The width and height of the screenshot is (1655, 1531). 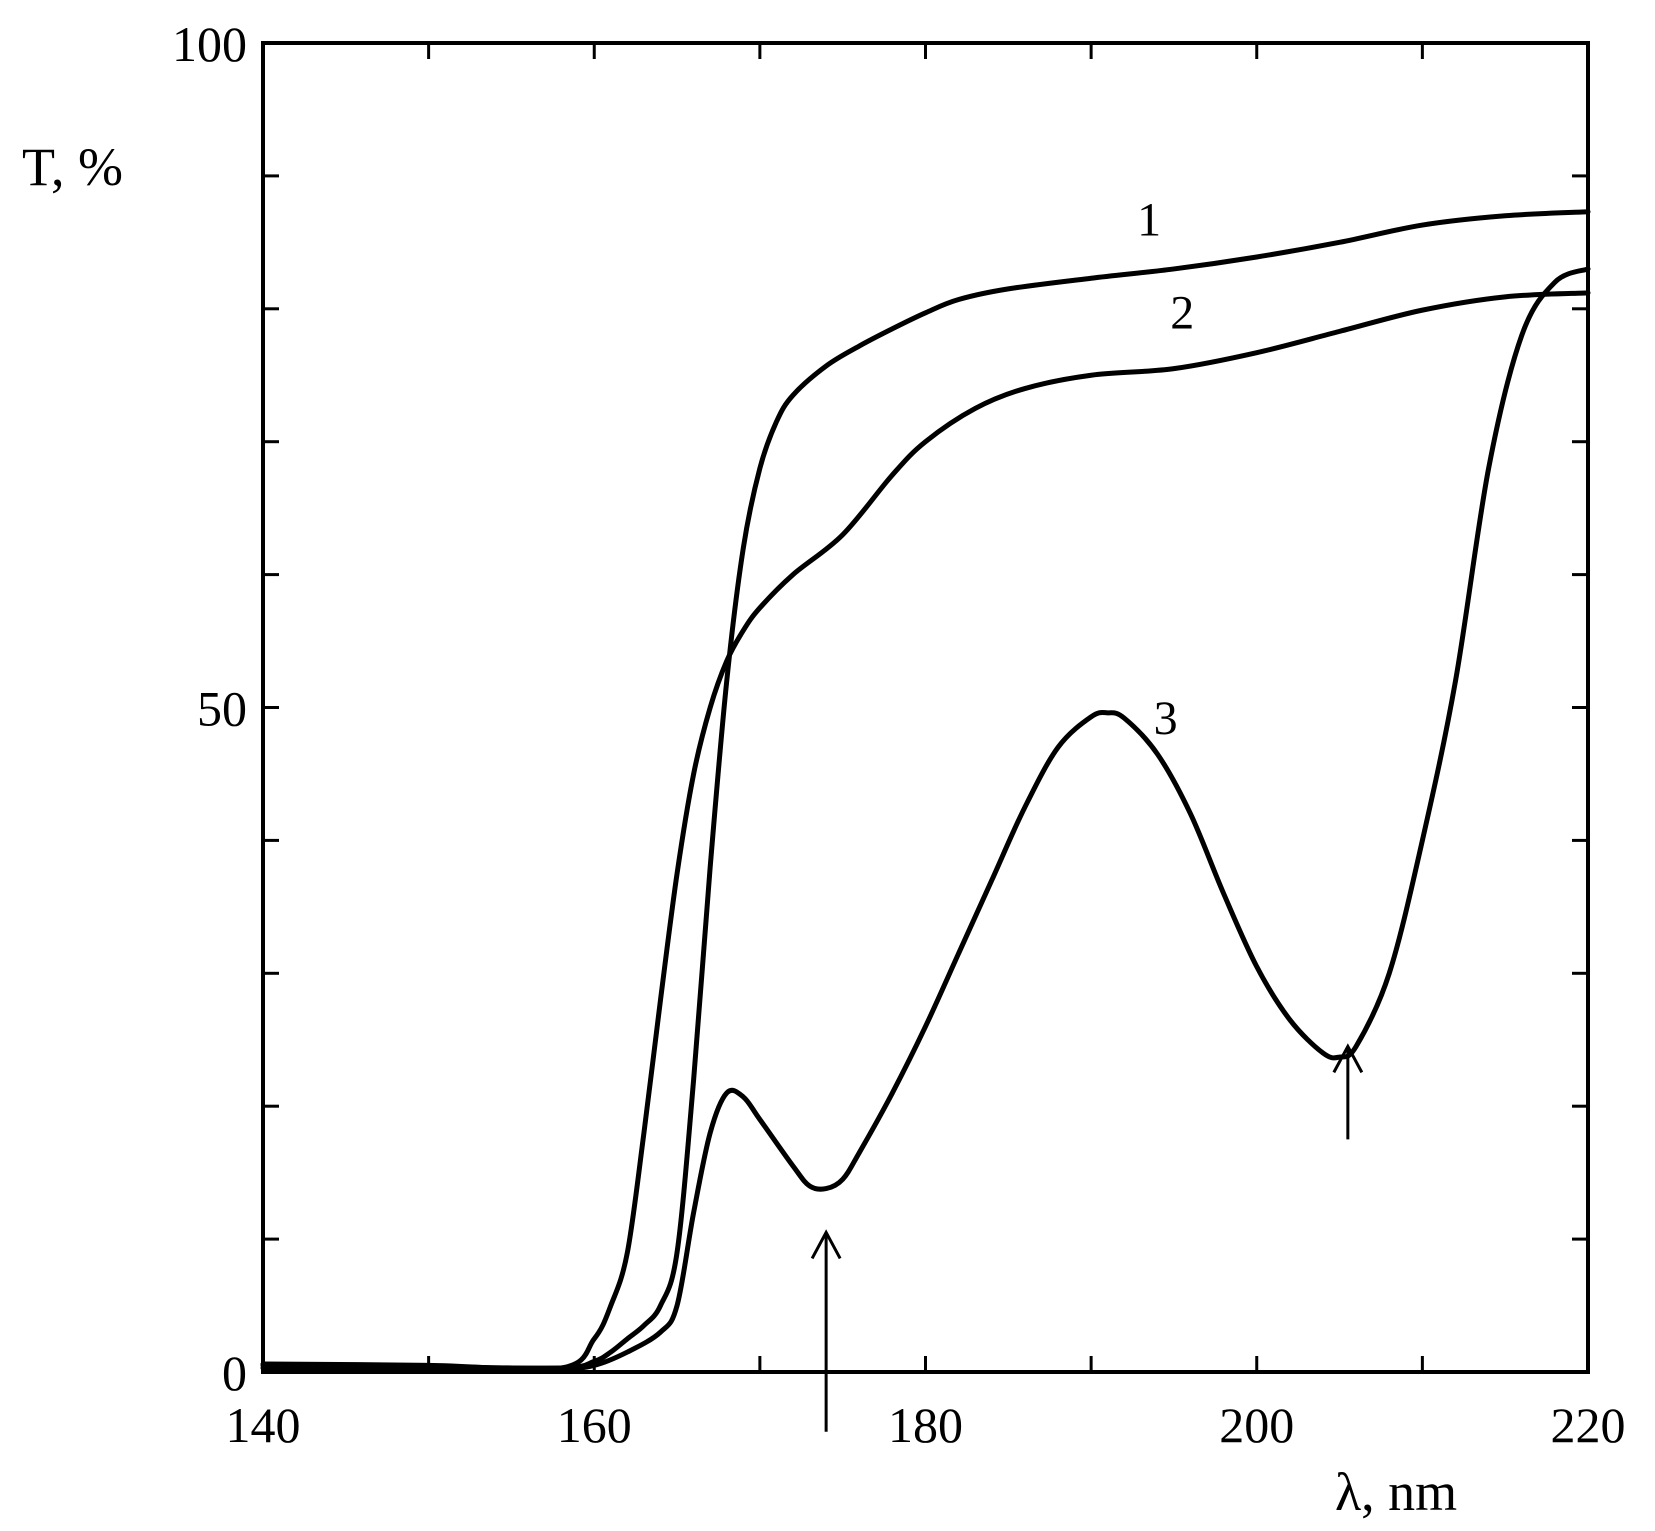 I want to click on x-tick-label: 180, so click(x=925, y=1425).